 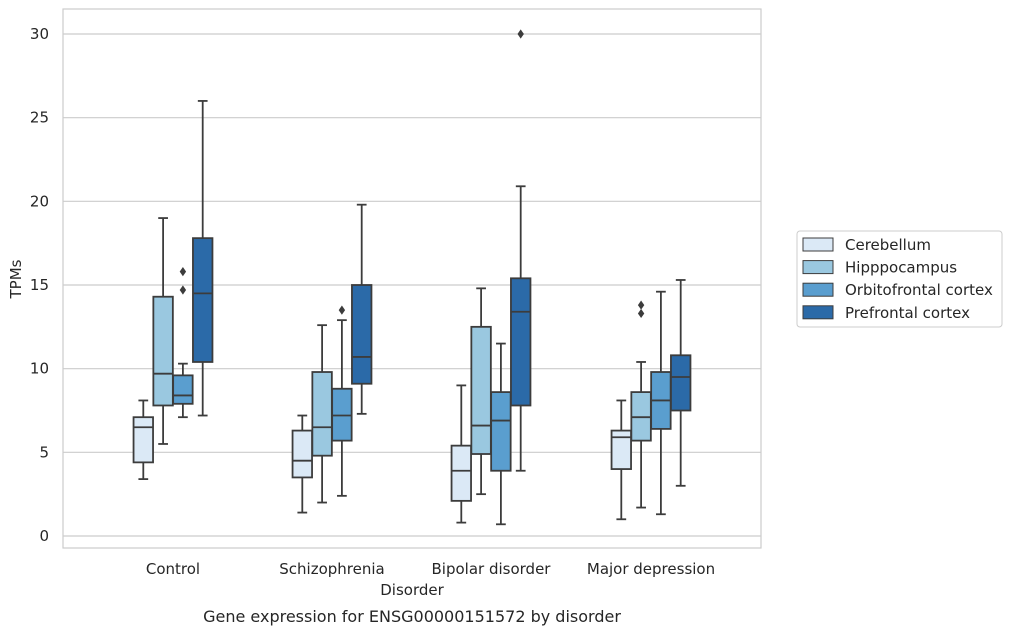 I want to click on y-tick-label: 10, so click(x=39, y=369).